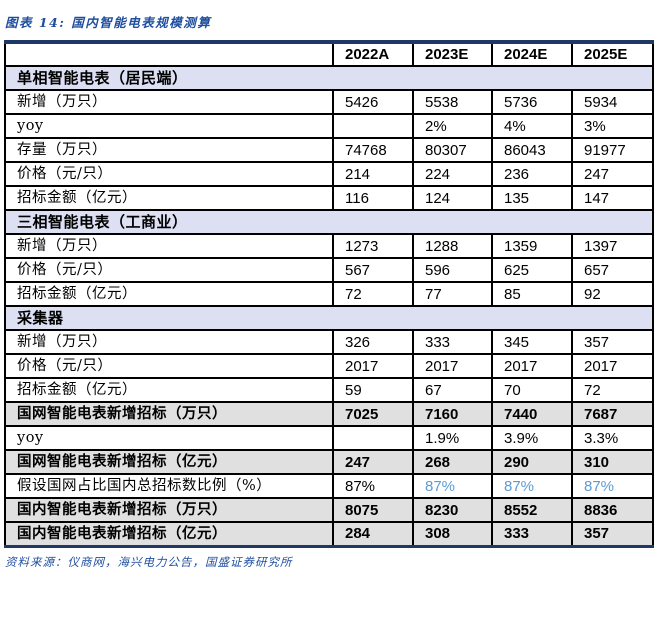  I want to click on value-cell: 72, so click(612, 390).